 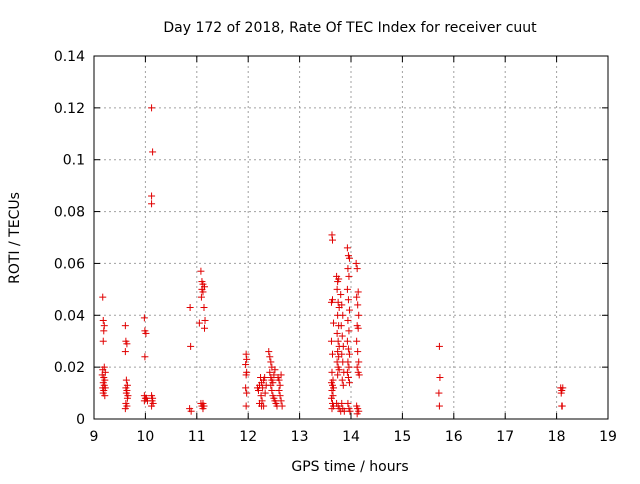 What do you see at coordinates (300, 437) in the screenshot?
I see `x-tick-label: 13` at bounding box center [300, 437].